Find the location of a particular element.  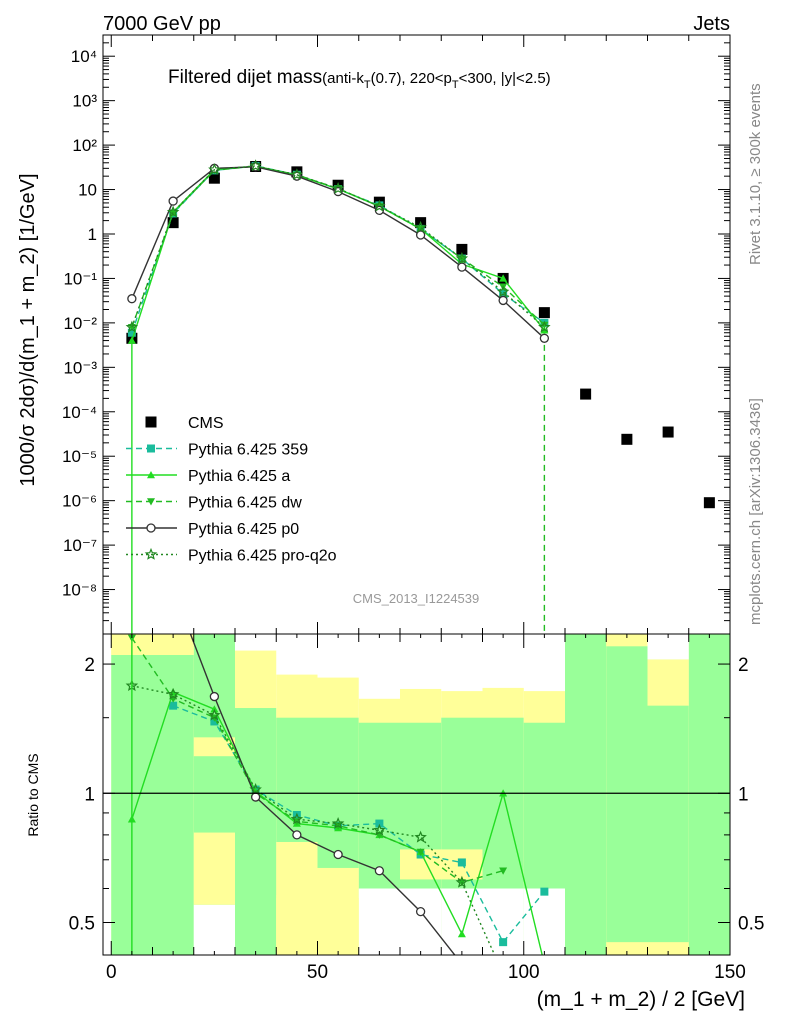

y-axis-label-main: 1000/σ 2dσ)/d(m_1 + m_2) [1/GeV] is located at coordinates (28, 329).